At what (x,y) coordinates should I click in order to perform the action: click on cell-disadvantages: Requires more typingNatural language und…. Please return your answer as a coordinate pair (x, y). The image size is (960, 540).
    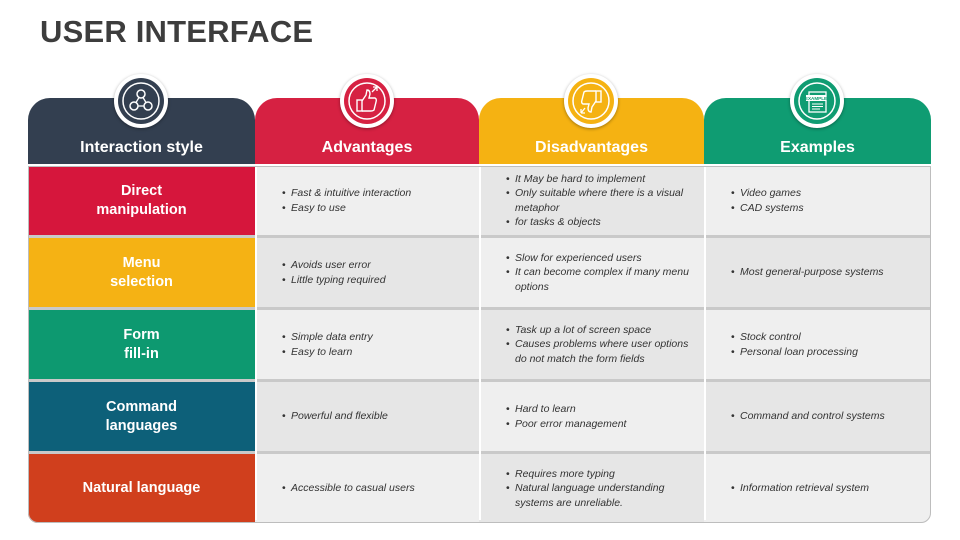
    Looking at the image, I should click on (591, 488).